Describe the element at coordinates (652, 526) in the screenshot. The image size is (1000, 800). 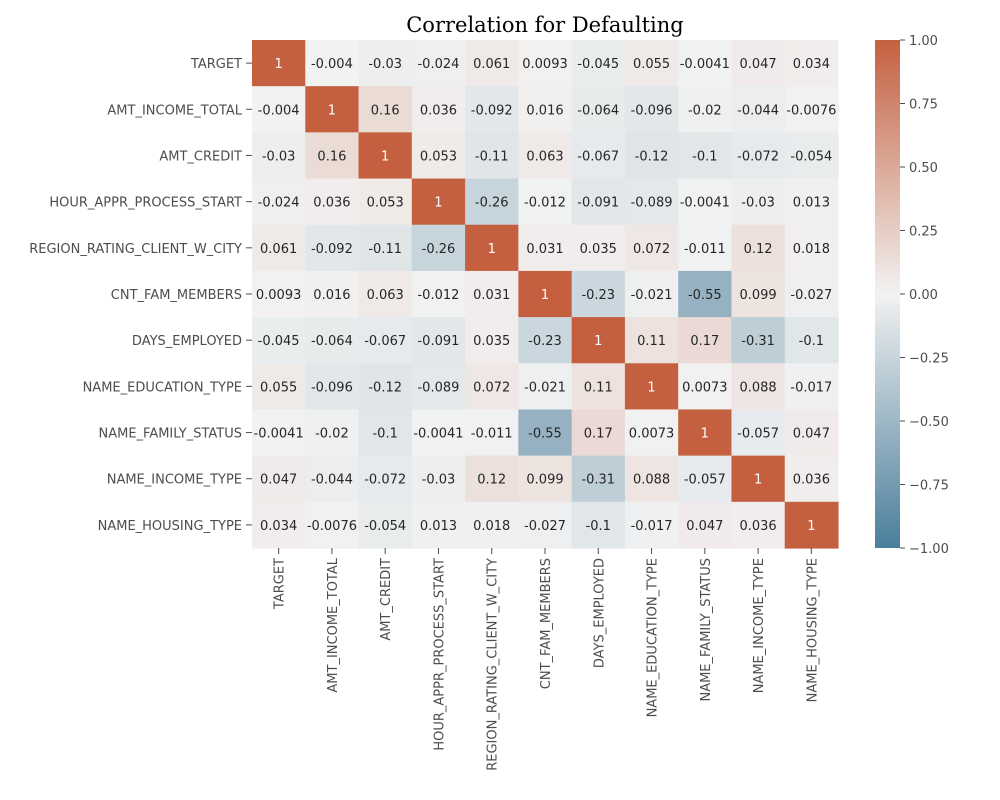
I see `cell-value-label: -0.017` at that location.